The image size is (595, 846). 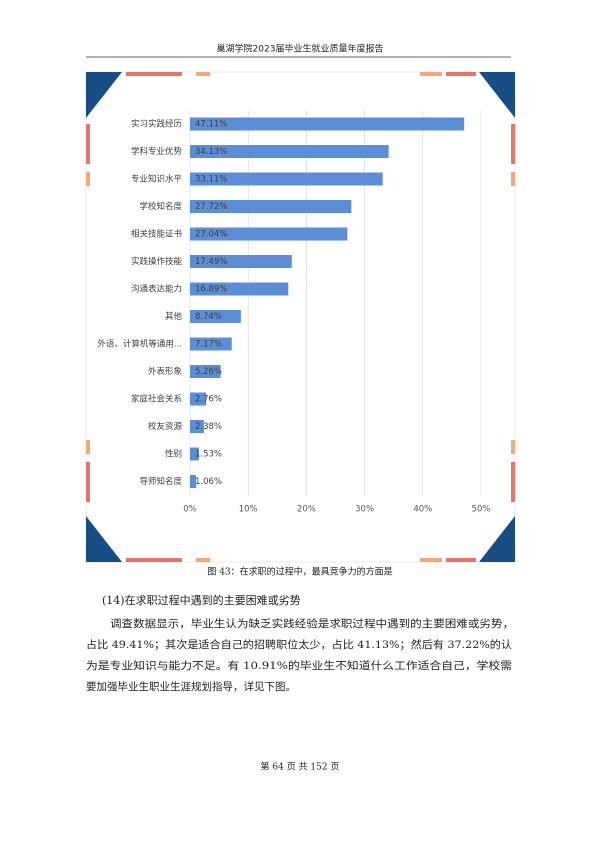 I want to click on section-title: (14)在求职过程中遇到的主要困难或劣势, so click(x=201, y=600).